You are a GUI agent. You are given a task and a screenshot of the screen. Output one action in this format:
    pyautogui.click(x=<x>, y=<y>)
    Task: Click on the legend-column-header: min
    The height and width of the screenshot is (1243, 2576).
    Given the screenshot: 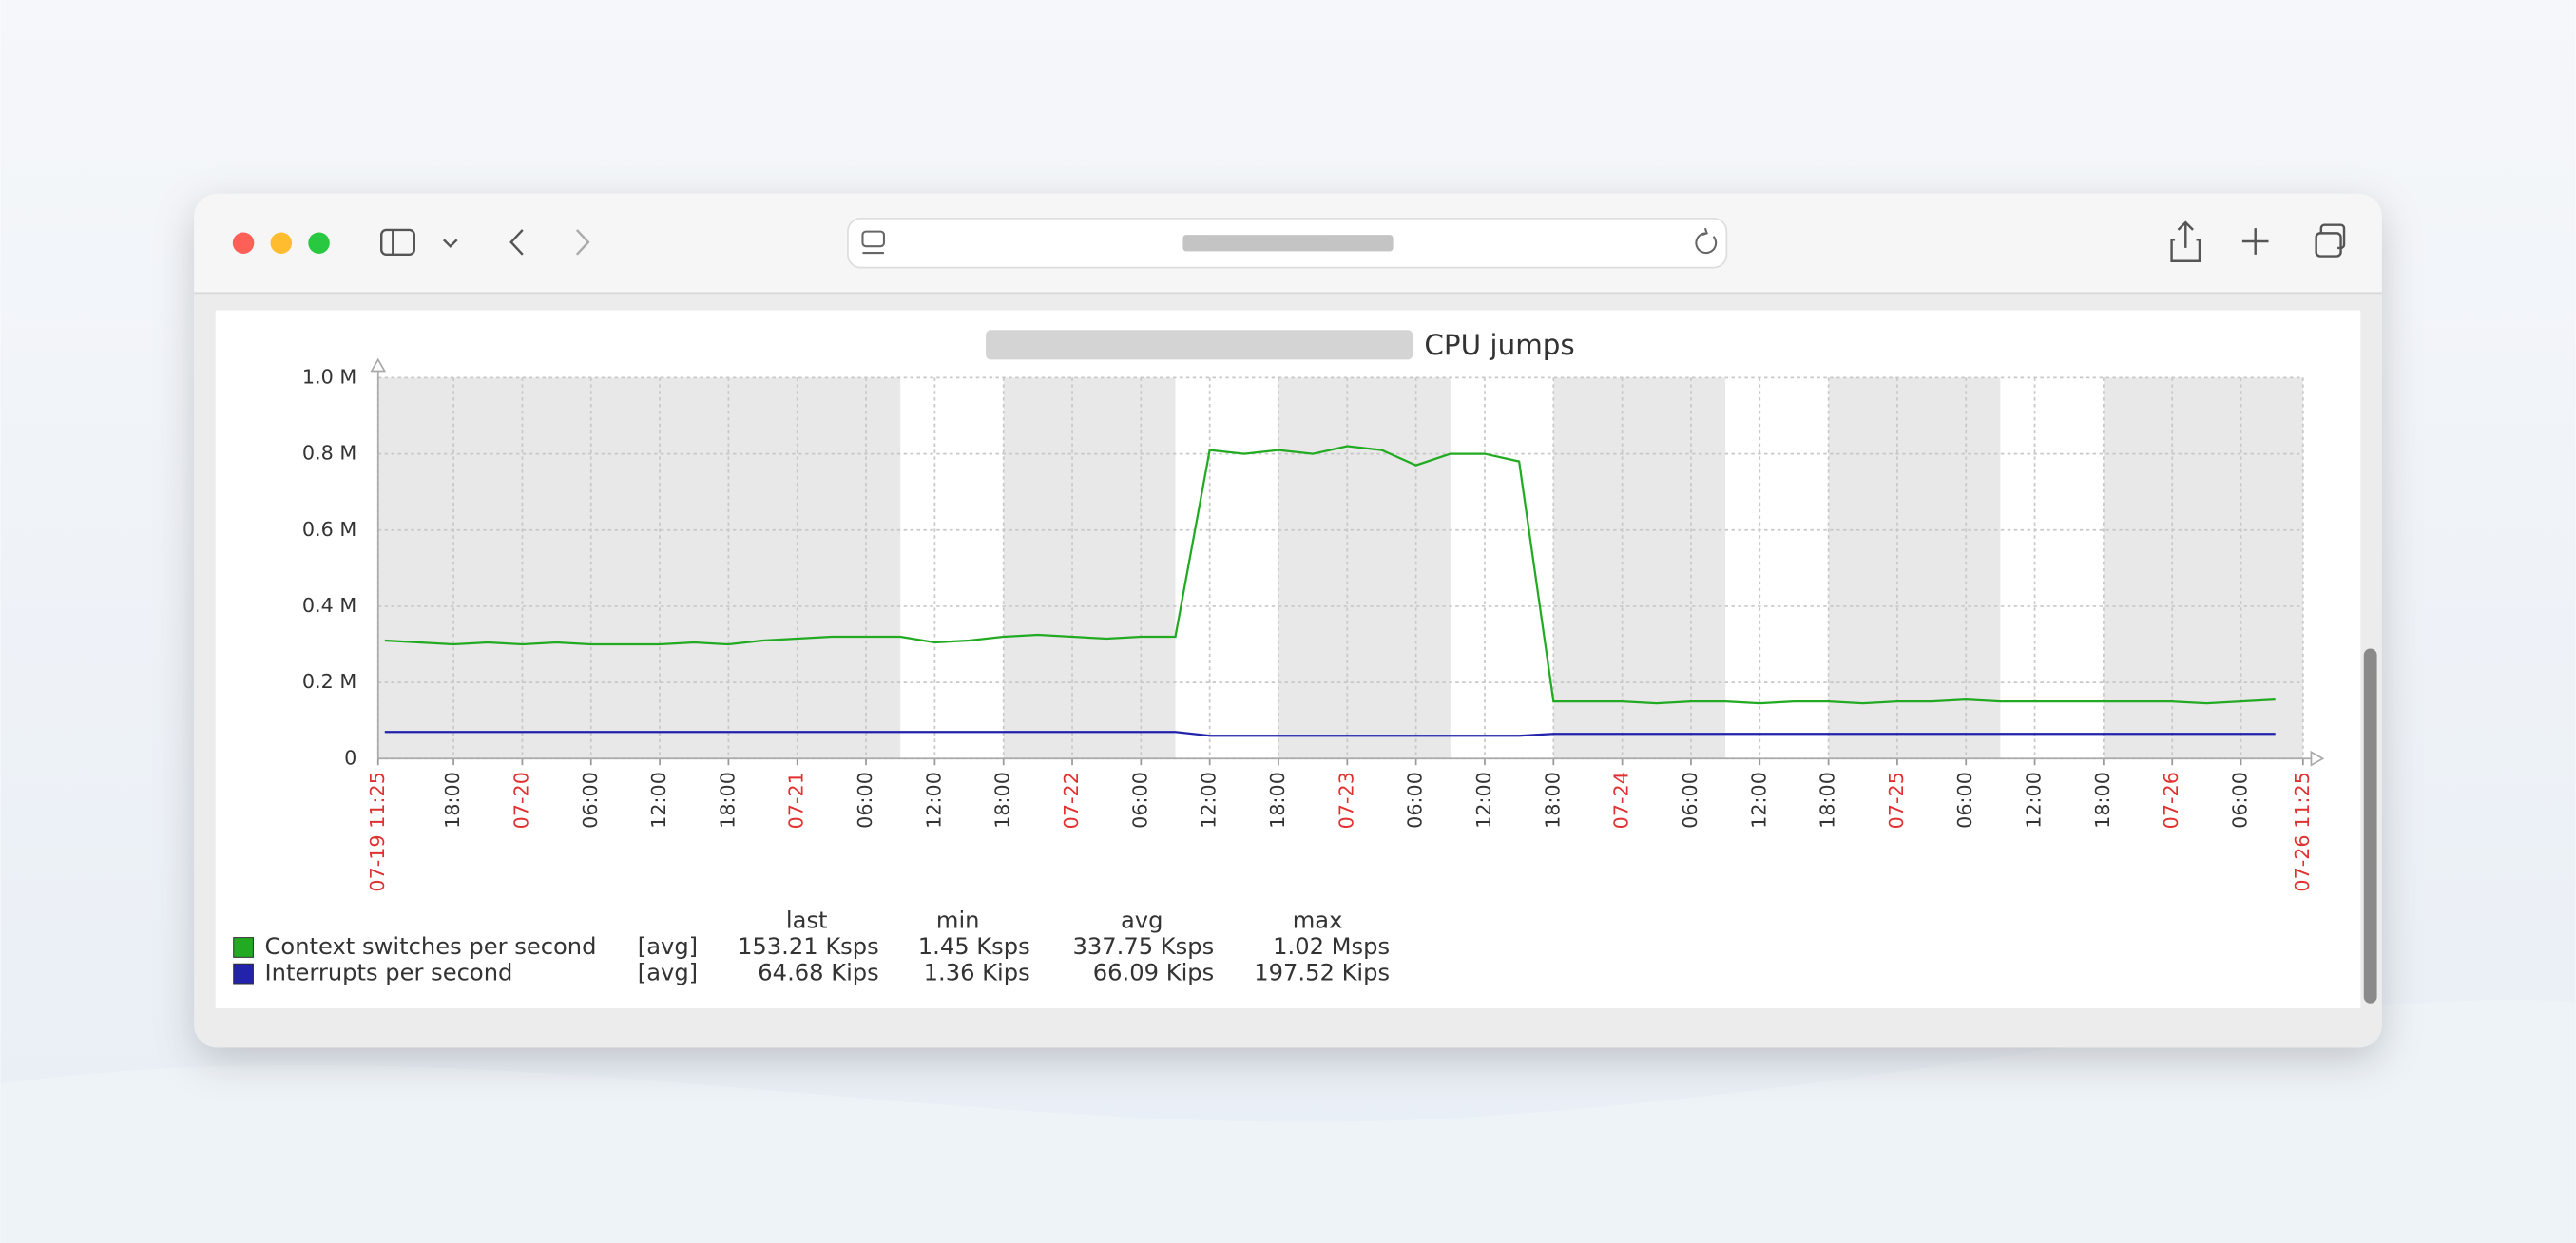 What is the action you would take?
    pyautogui.click(x=958, y=920)
    